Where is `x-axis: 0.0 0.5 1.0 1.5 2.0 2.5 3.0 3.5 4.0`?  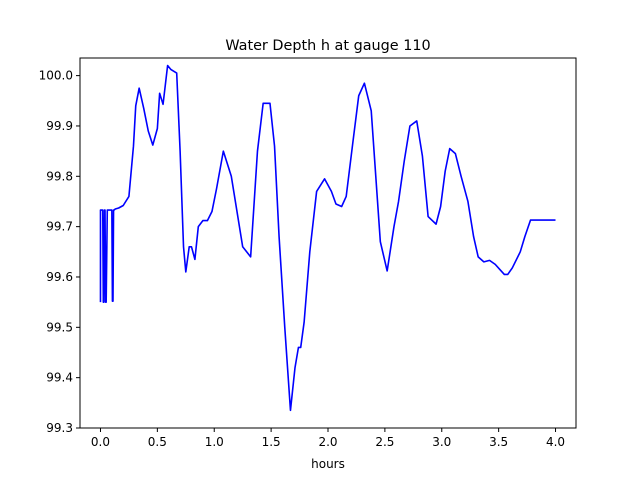 x-axis: 0.0 0.5 1.0 1.5 2.0 2.5 3.0 3.5 4.0 is located at coordinates (328, 438).